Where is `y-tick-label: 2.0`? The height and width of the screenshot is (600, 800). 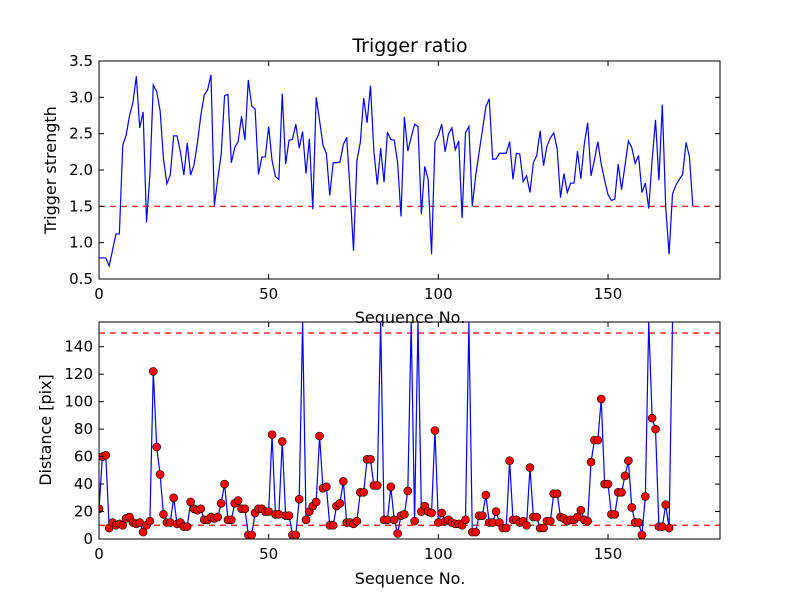 y-tick-label: 2.0 is located at coordinates (81, 170).